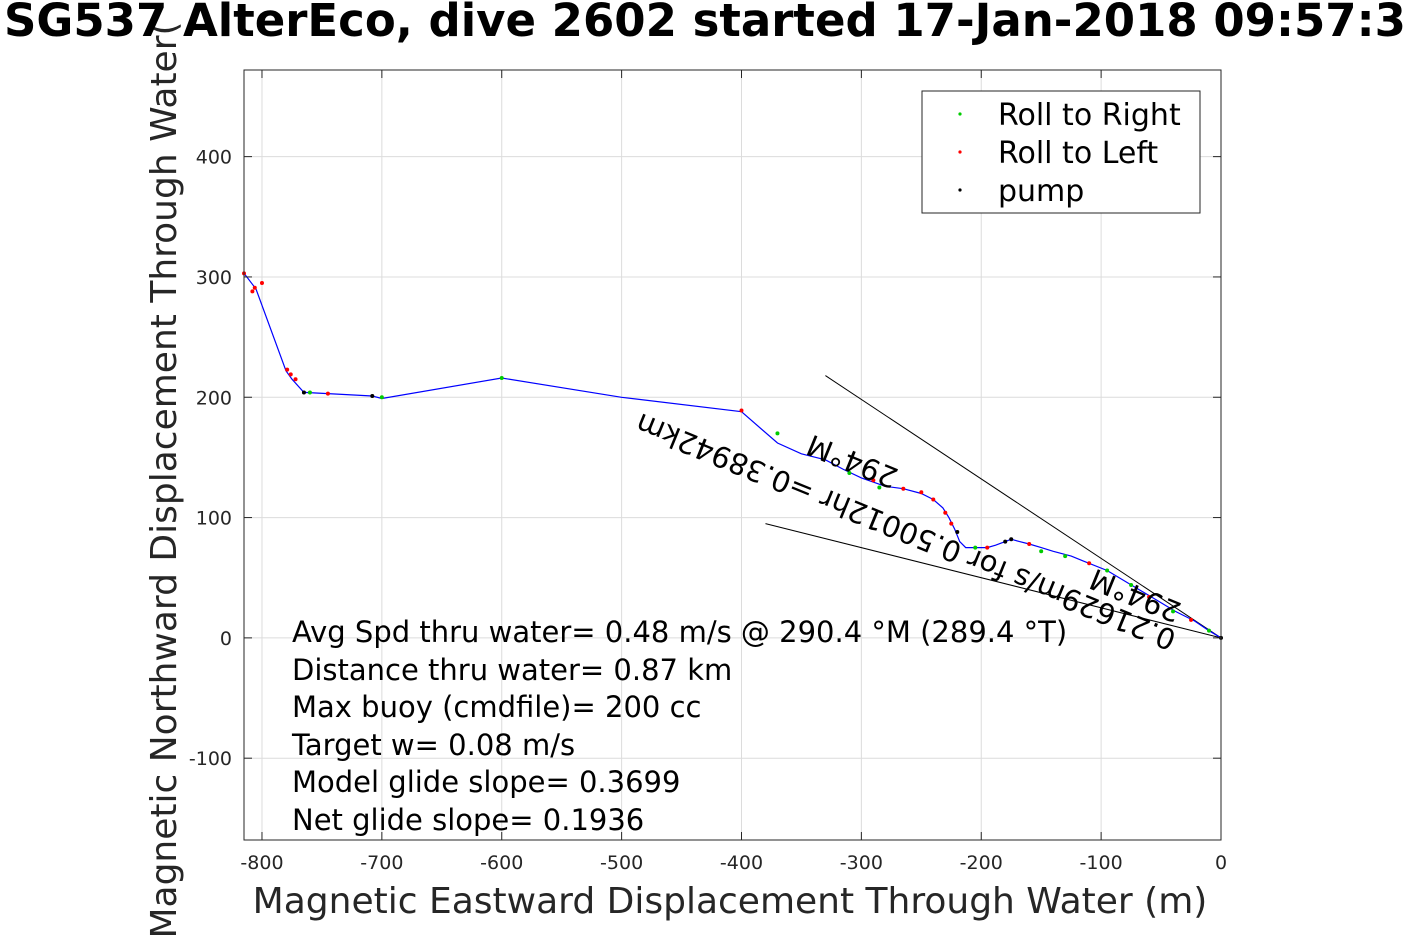 The height and width of the screenshot is (949, 1417). I want to click on x-tick-label: -400, so click(741, 863).